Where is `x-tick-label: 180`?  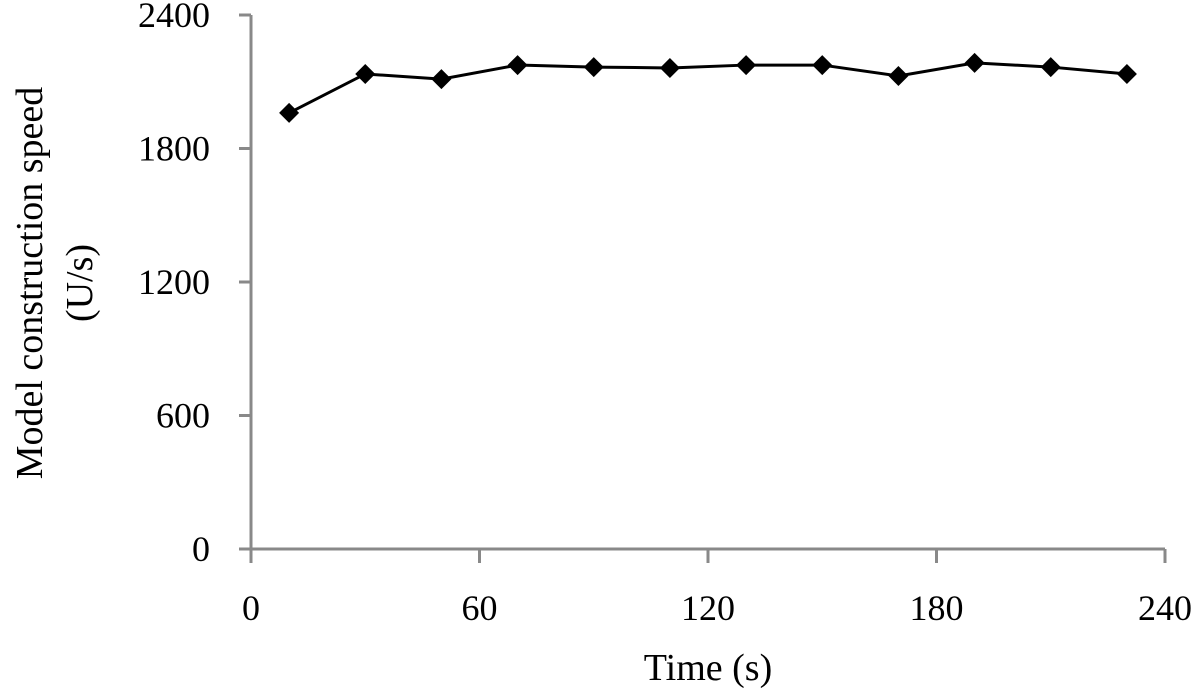 x-tick-label: 180 is located at coordinates (937, 608).